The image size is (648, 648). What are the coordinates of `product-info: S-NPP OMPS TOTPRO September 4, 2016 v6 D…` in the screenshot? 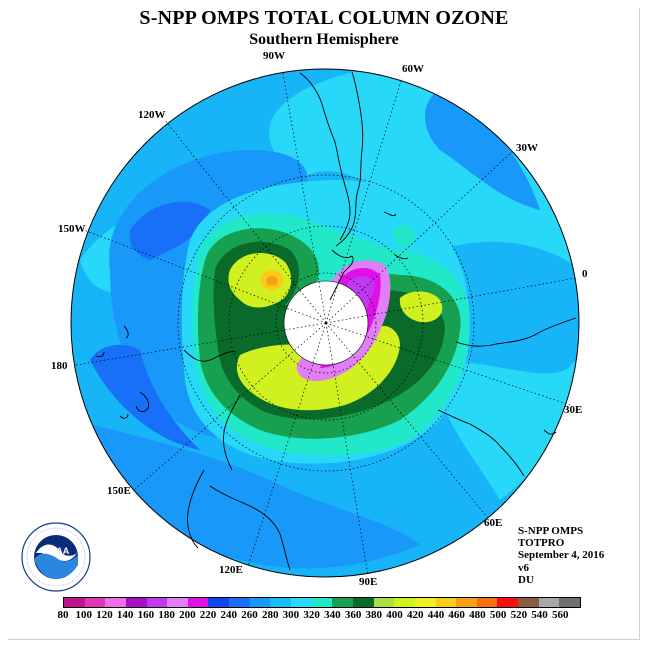 It's located at (561, 555).